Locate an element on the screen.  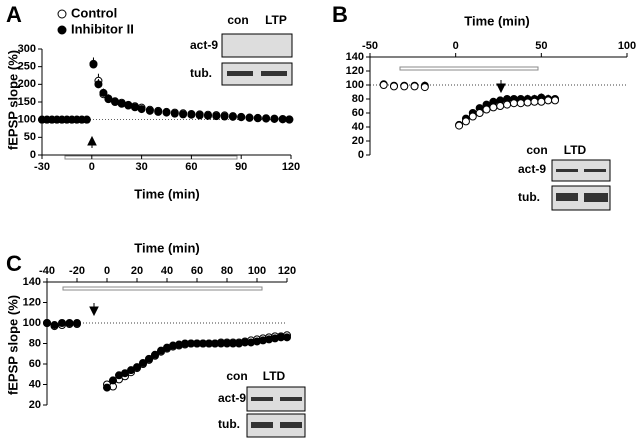
legend-label: Inhibitor II is located at coordinates (102, 28).